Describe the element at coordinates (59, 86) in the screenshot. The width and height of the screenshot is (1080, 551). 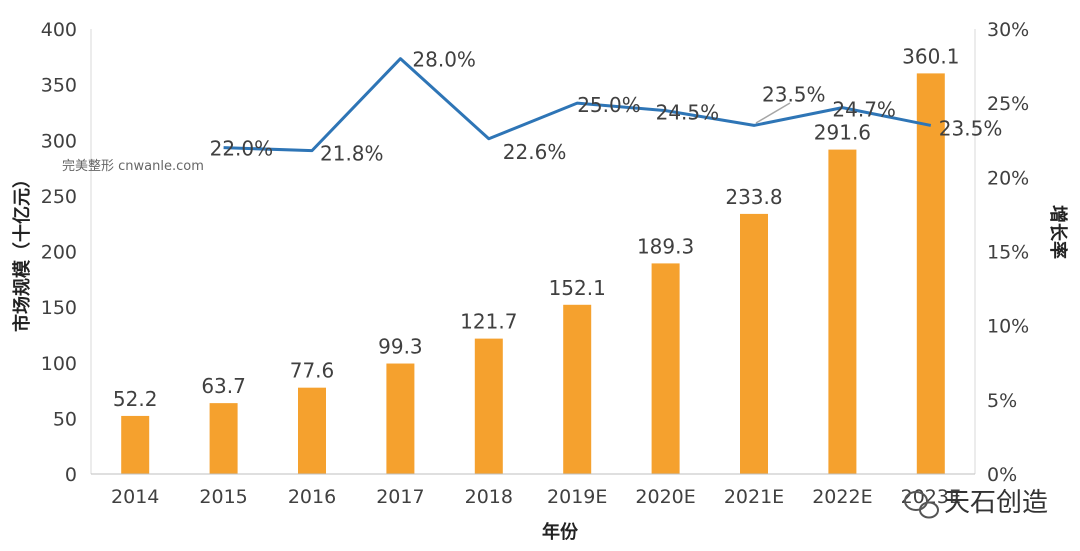
I see `y-tick-label: 350` at that location.